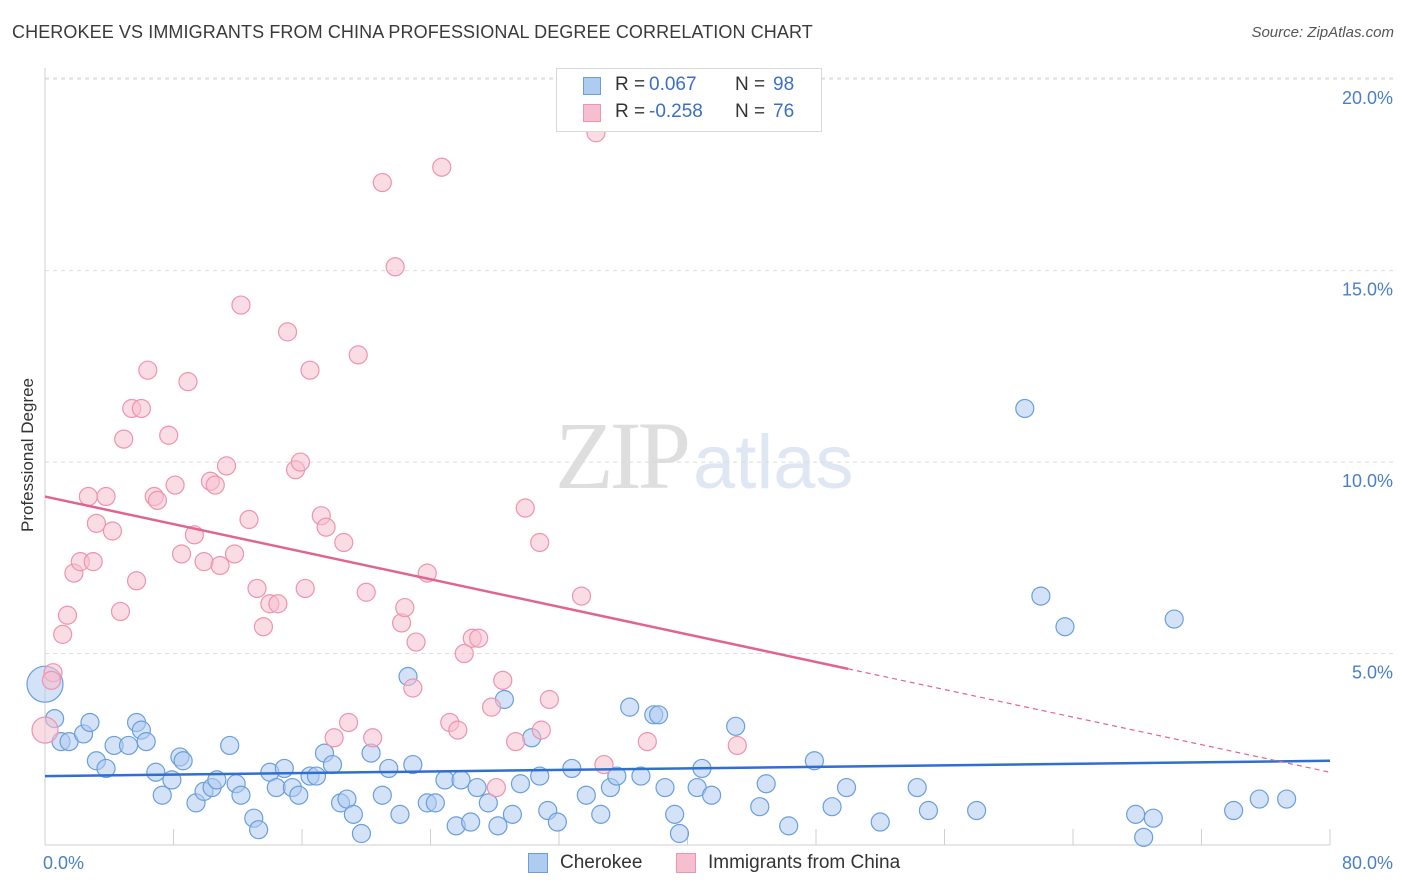 Image resolution: width=1406 pixels, height=892 pixels. What do you see at coordinates (592, 113) in the screenshot?
I see `china-swatch` at bounding box center [592, 113].